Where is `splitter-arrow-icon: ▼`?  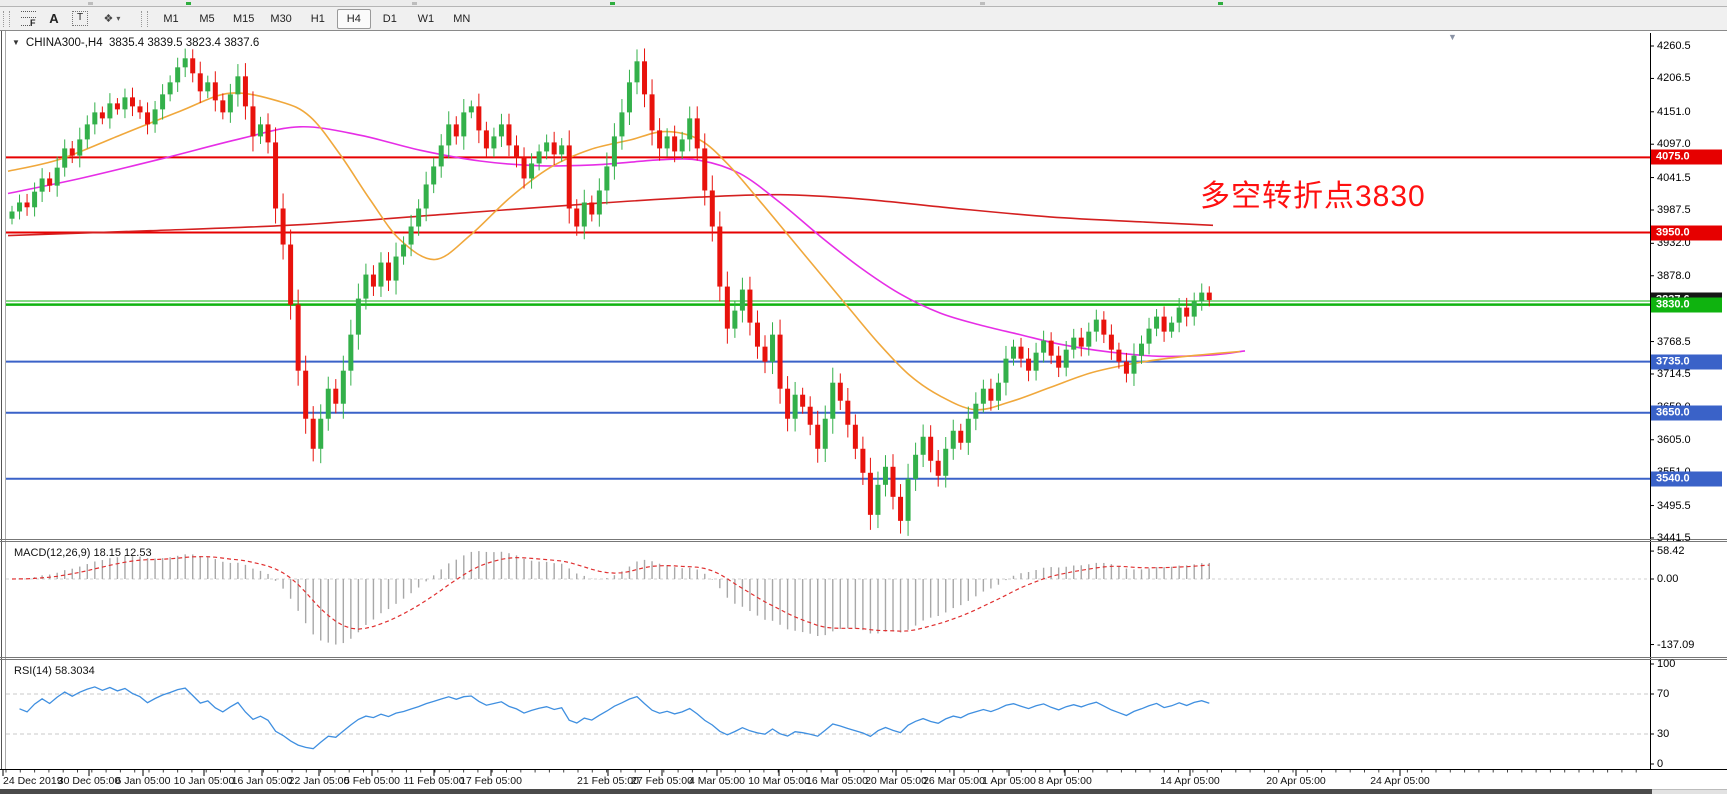 splitter-arrow-icon: ▼ is located at coordinates (1452, 37).